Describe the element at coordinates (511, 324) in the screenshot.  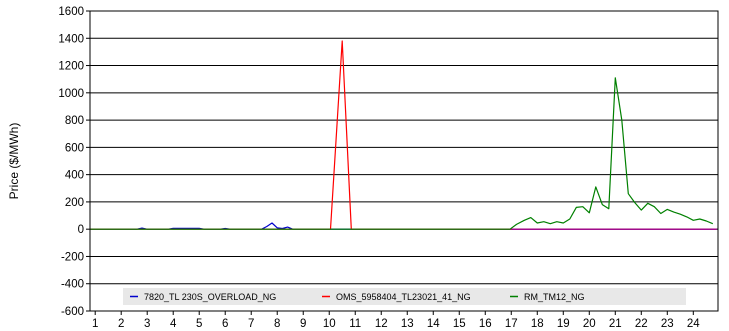
I see `x-tick-label: 17` at that location.